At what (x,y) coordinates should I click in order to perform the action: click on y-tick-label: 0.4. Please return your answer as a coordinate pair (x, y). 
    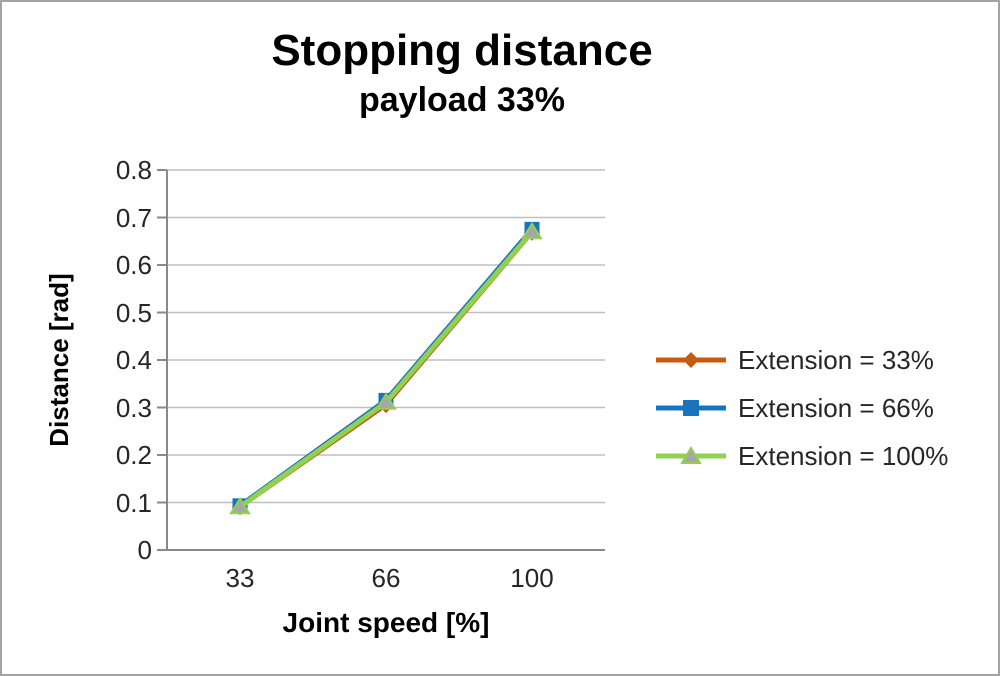
    Looking at the image, I should click on (133, 360).